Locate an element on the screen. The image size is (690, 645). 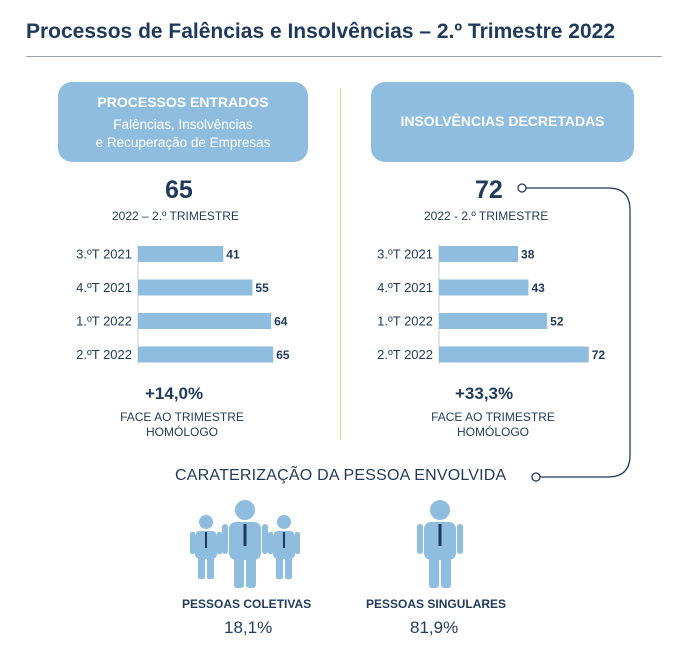
processos-bar-value: 41 is located at coordinates (233, 255).